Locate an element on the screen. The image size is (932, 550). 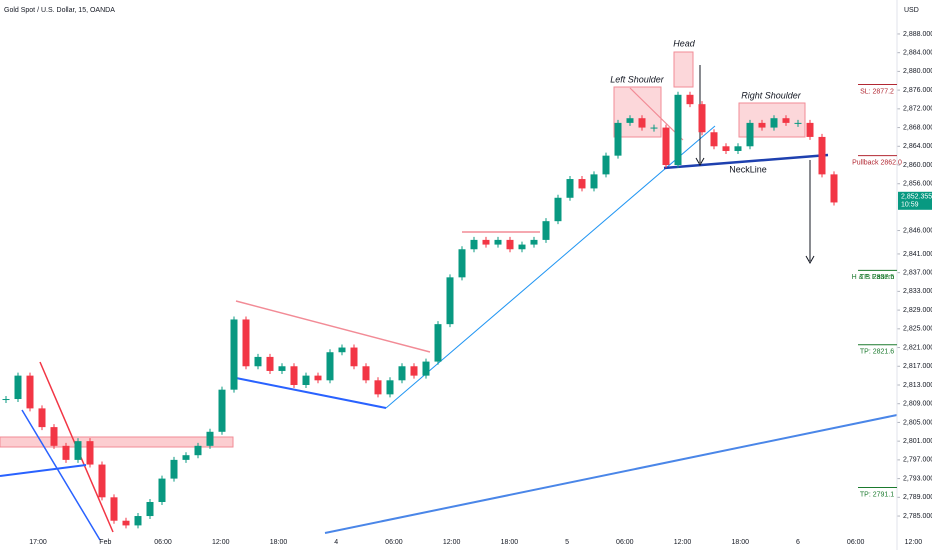
x-tick-label: 6 is located at coordinates (798, 542).